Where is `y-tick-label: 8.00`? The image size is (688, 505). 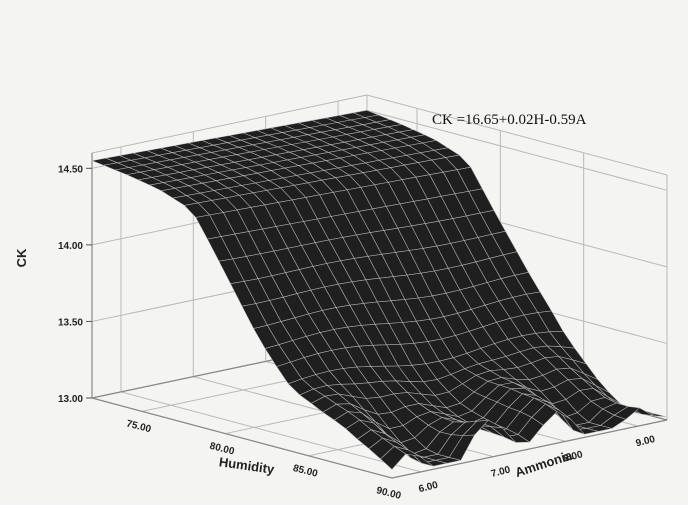
y-tick-label: 8.00 is located at coordinates (573, 456).